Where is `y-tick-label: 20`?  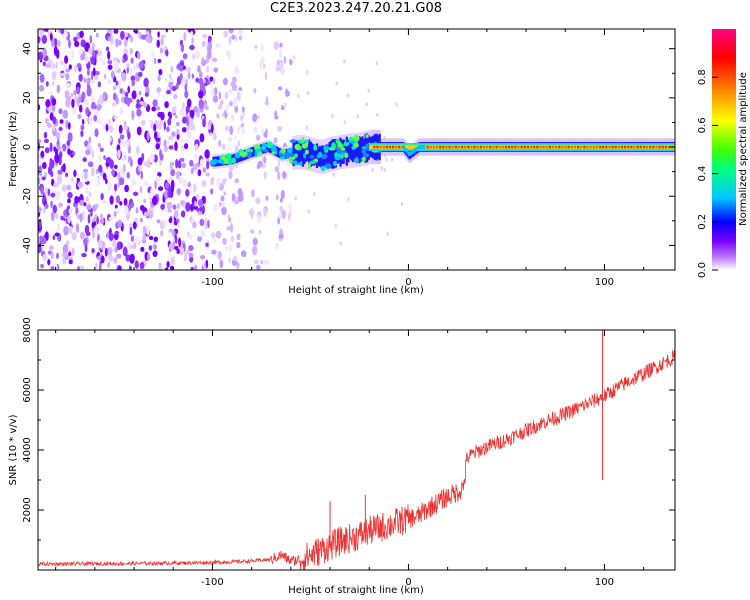
y-tick-label: 20 is located at coordinates (27, 97).